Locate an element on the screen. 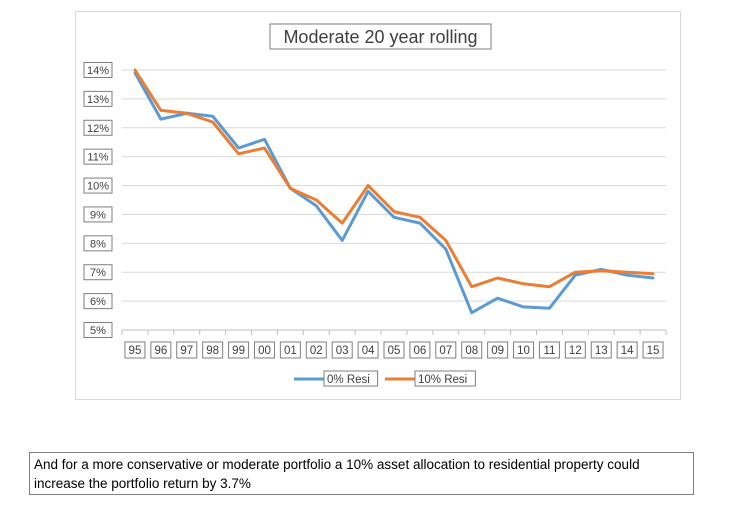 This screenshot has height=511, width=737. y-tick-label: 14% is located at coordinates (98, 71).